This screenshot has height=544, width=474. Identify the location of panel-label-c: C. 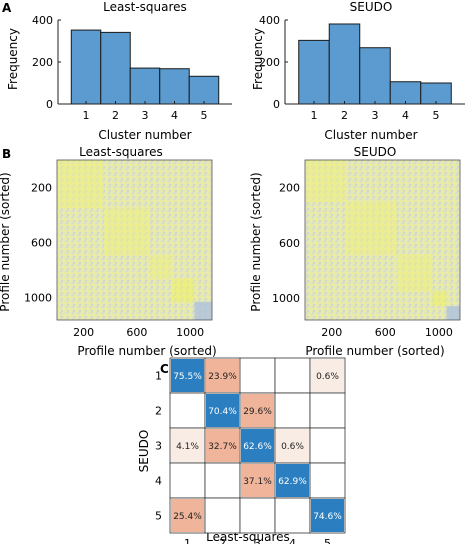
(164, 369).